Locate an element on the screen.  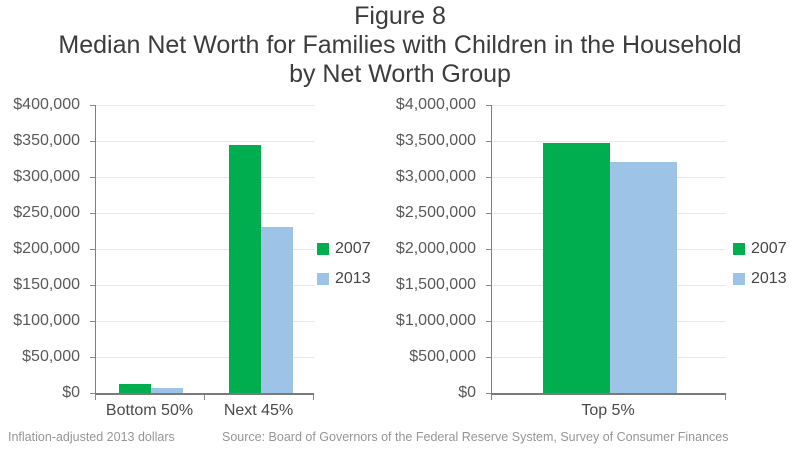
legend-right-chart: 2007 2013 is located at coordinates (760, 268).